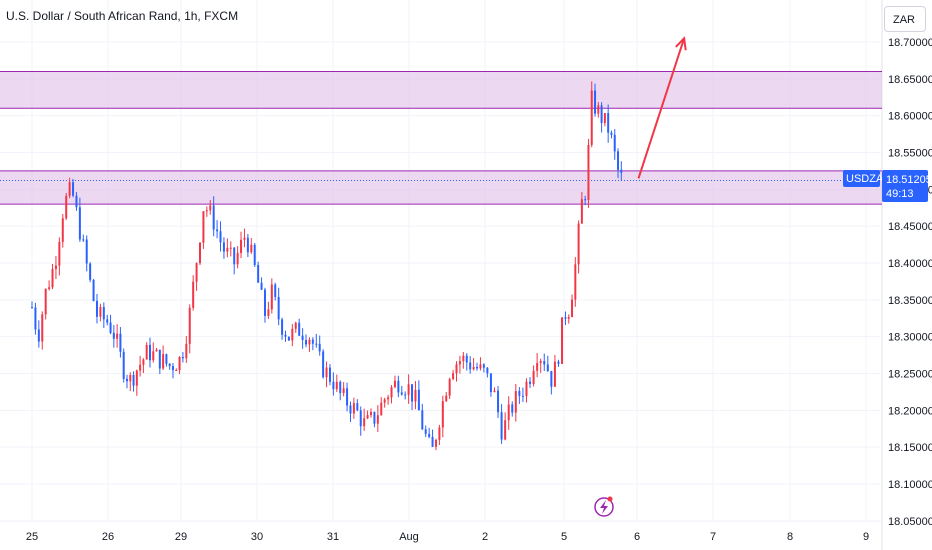  What do you see at coordinates (333, 537) in the screenshot?
I see `x-tick-label: 31` at bounding box center [333, 537].